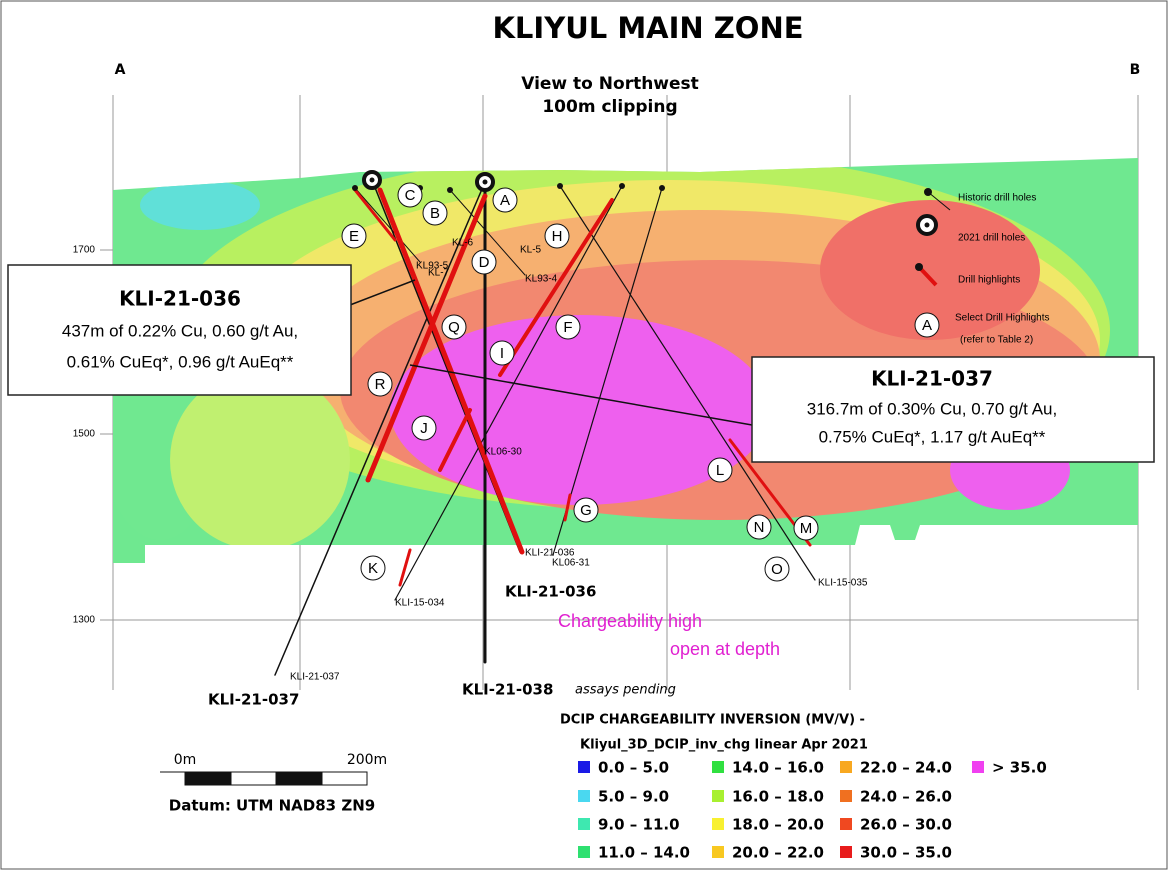 Image resolution: width=1170 pixels, height=872 pixels. Describe the element at coordinates (639, 825) in the screenshot. I see `color-class: 9.0 – 11.0` at that location.